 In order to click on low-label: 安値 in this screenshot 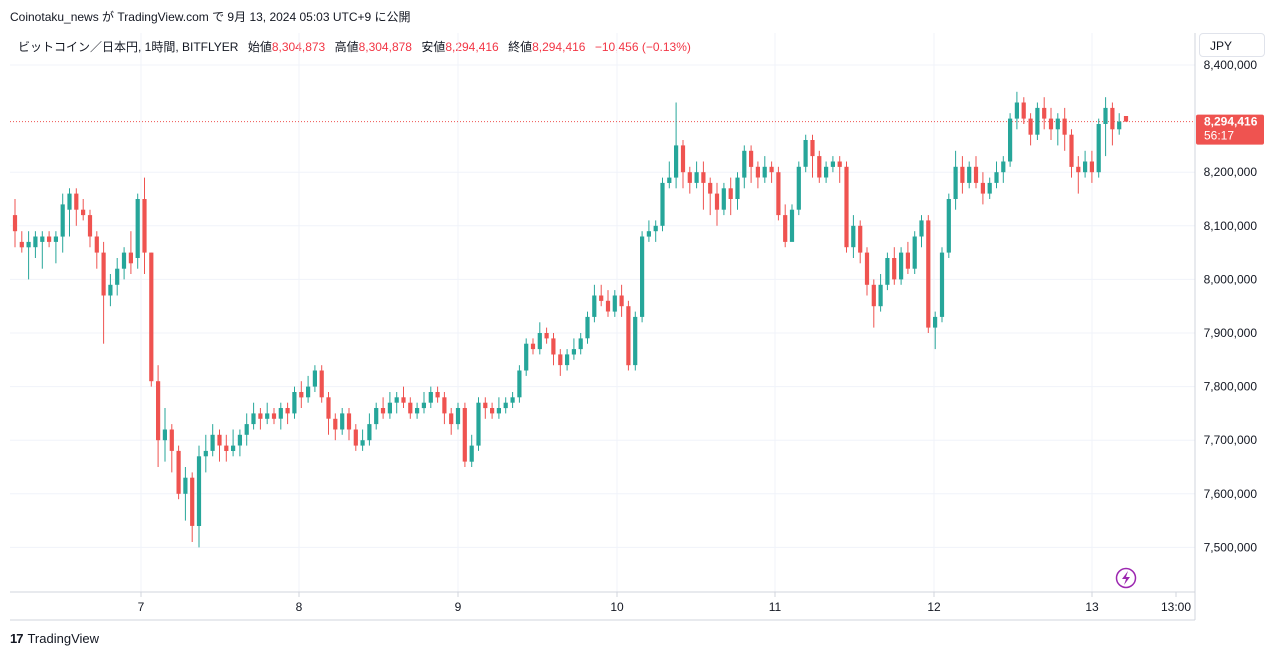, I will do `click(433, 47)`.